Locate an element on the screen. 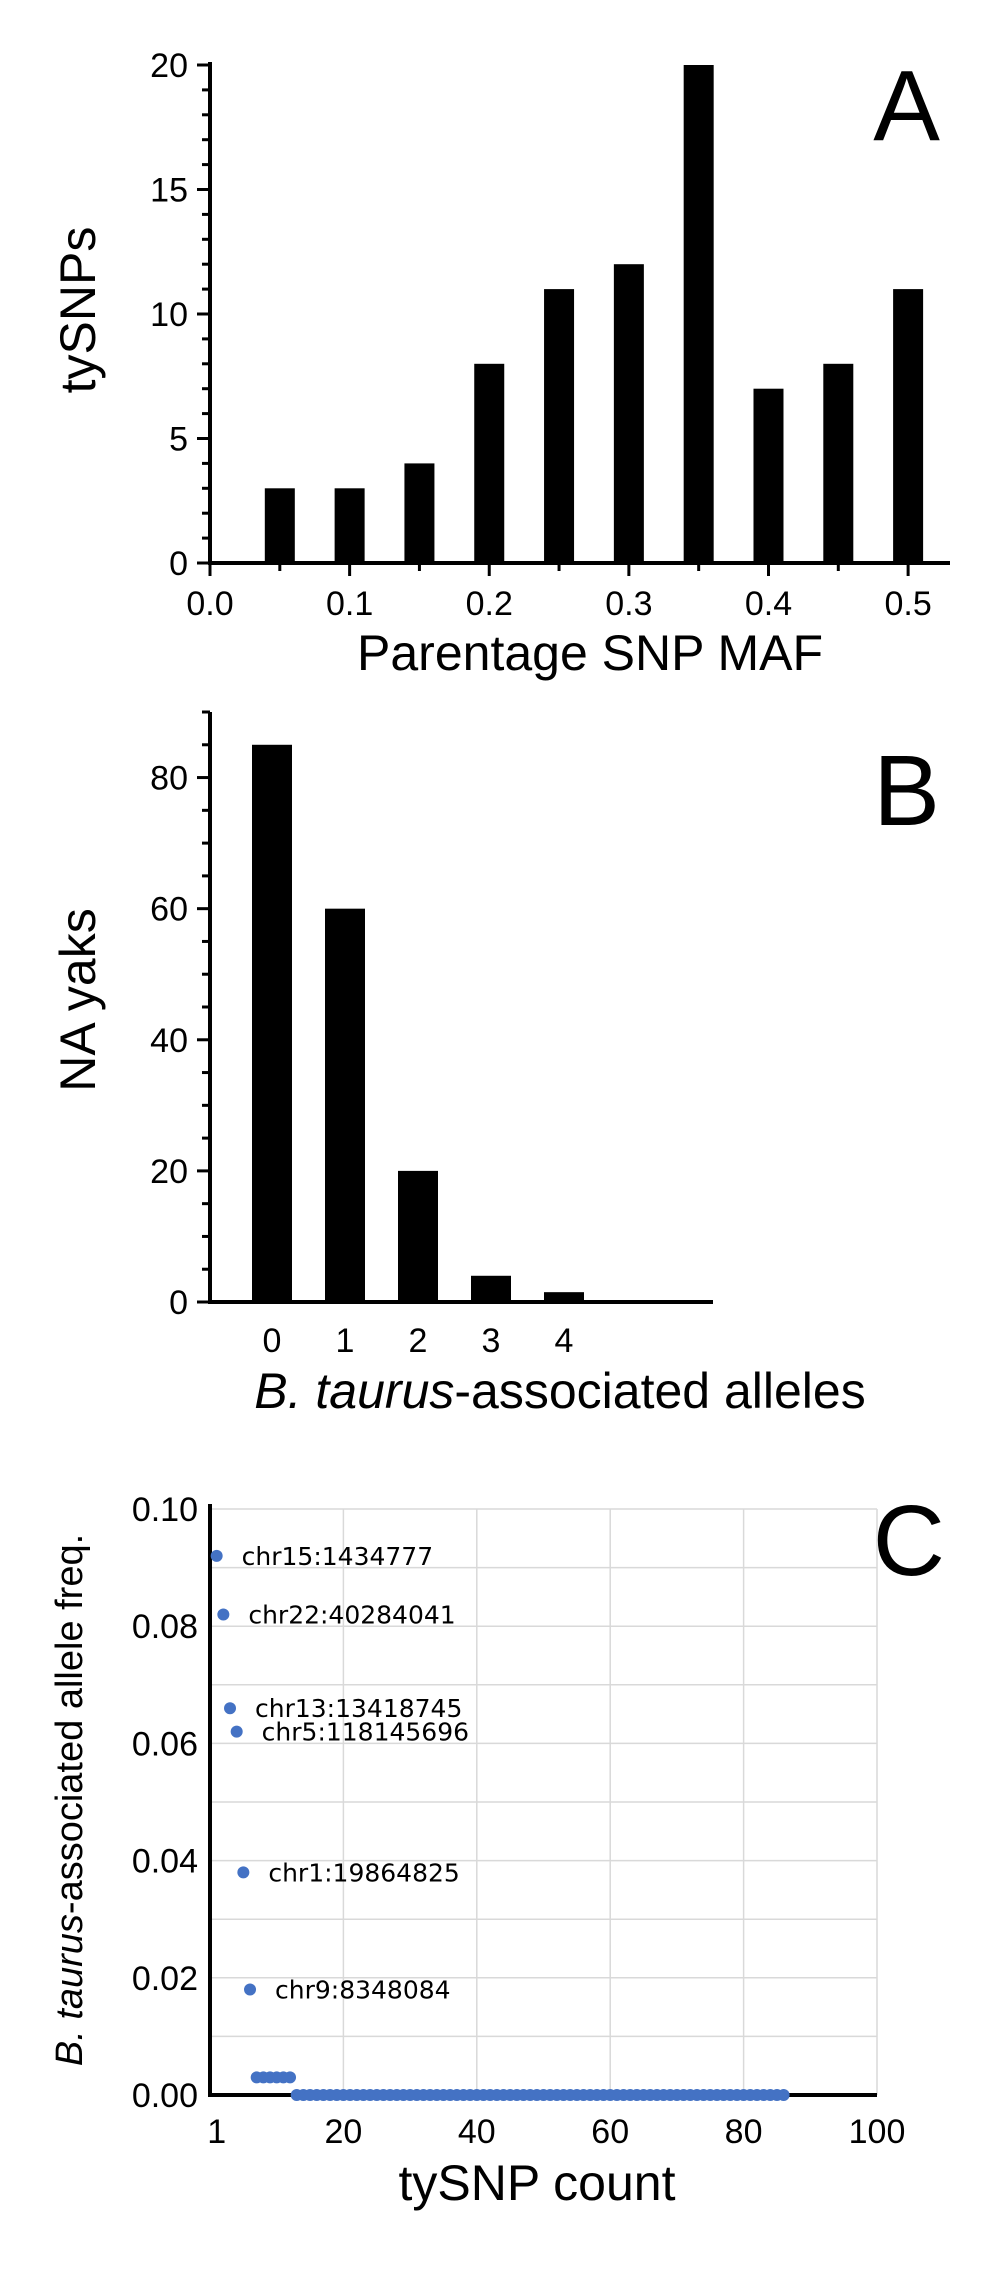 The image size is (1000, 2269). x-tick-label: 0.3 is located at coordinates (628, 604).